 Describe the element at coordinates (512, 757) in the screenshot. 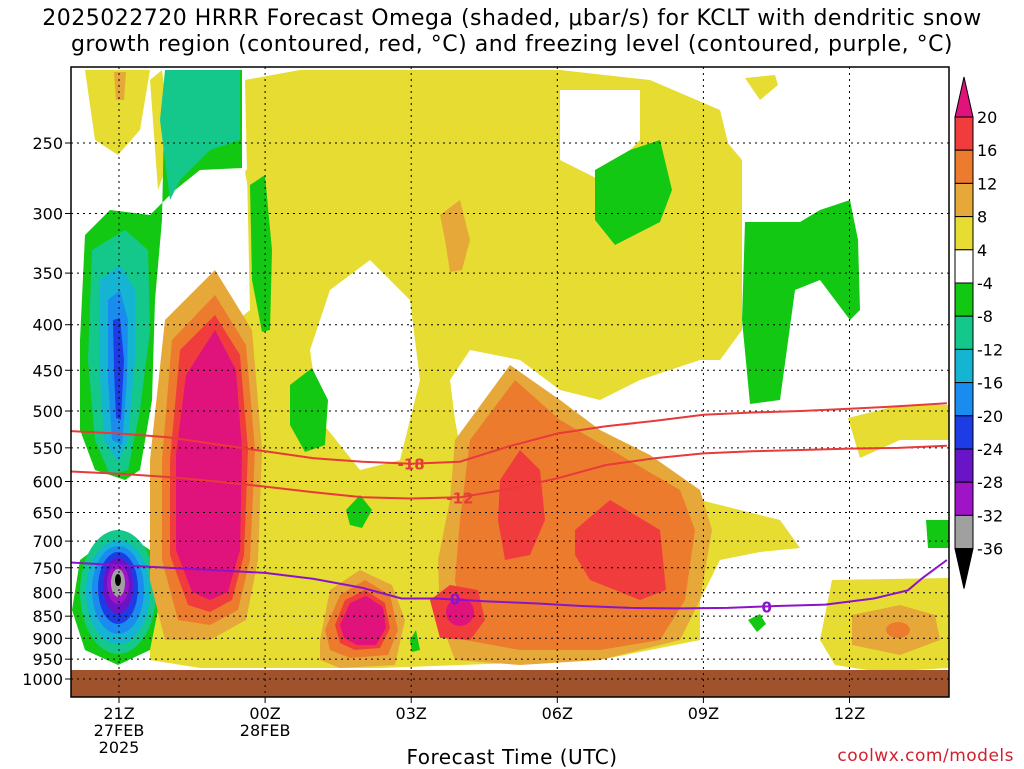

I see `x-axis-title: Forecast Time (UTC)` at that location.